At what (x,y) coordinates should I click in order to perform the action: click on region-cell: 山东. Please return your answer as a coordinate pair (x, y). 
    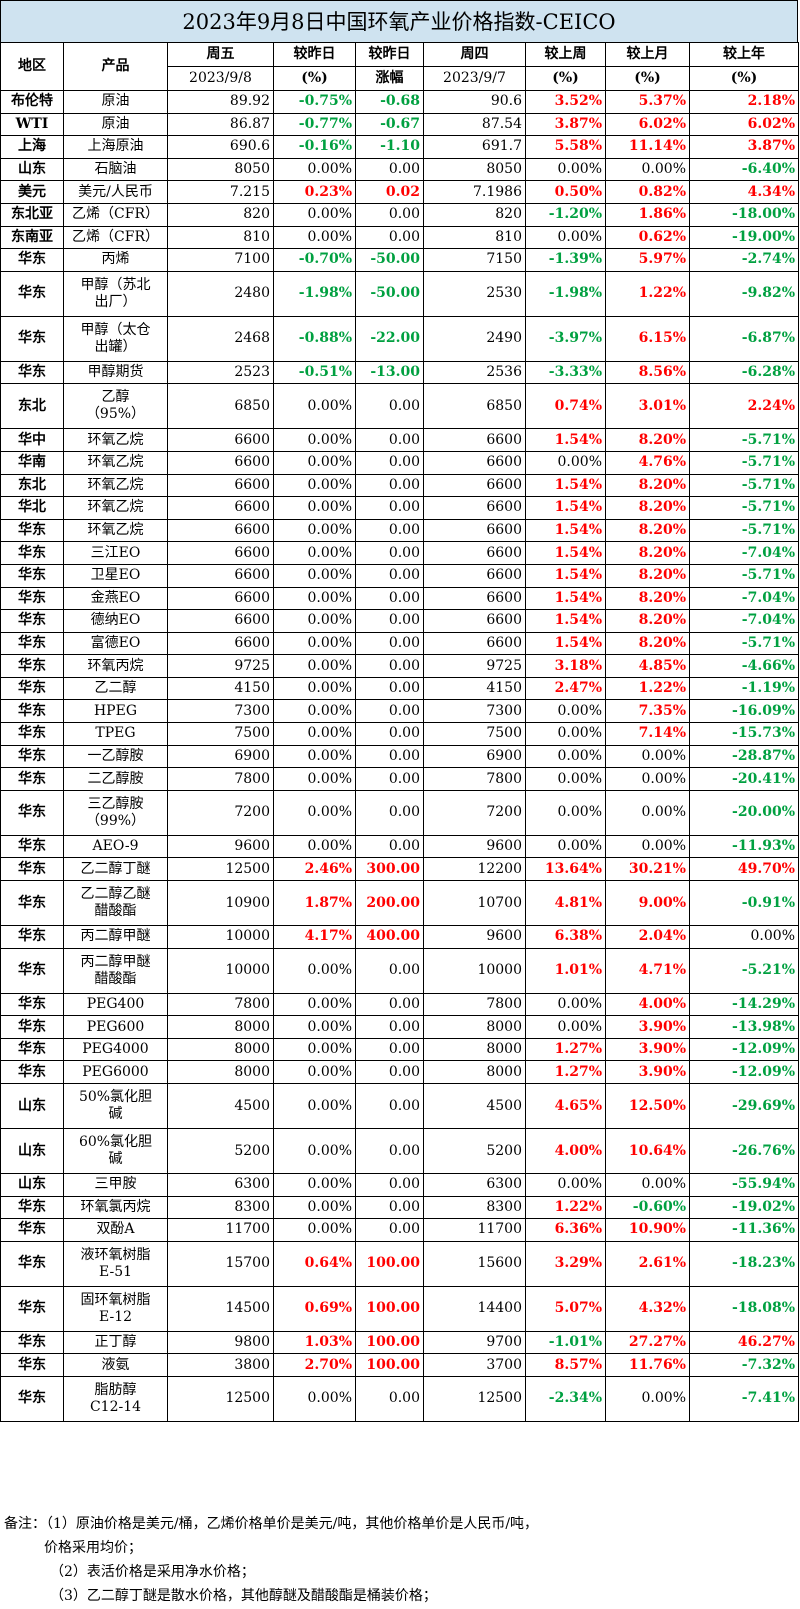
    Looking at the image, I should click on (32, 1185).